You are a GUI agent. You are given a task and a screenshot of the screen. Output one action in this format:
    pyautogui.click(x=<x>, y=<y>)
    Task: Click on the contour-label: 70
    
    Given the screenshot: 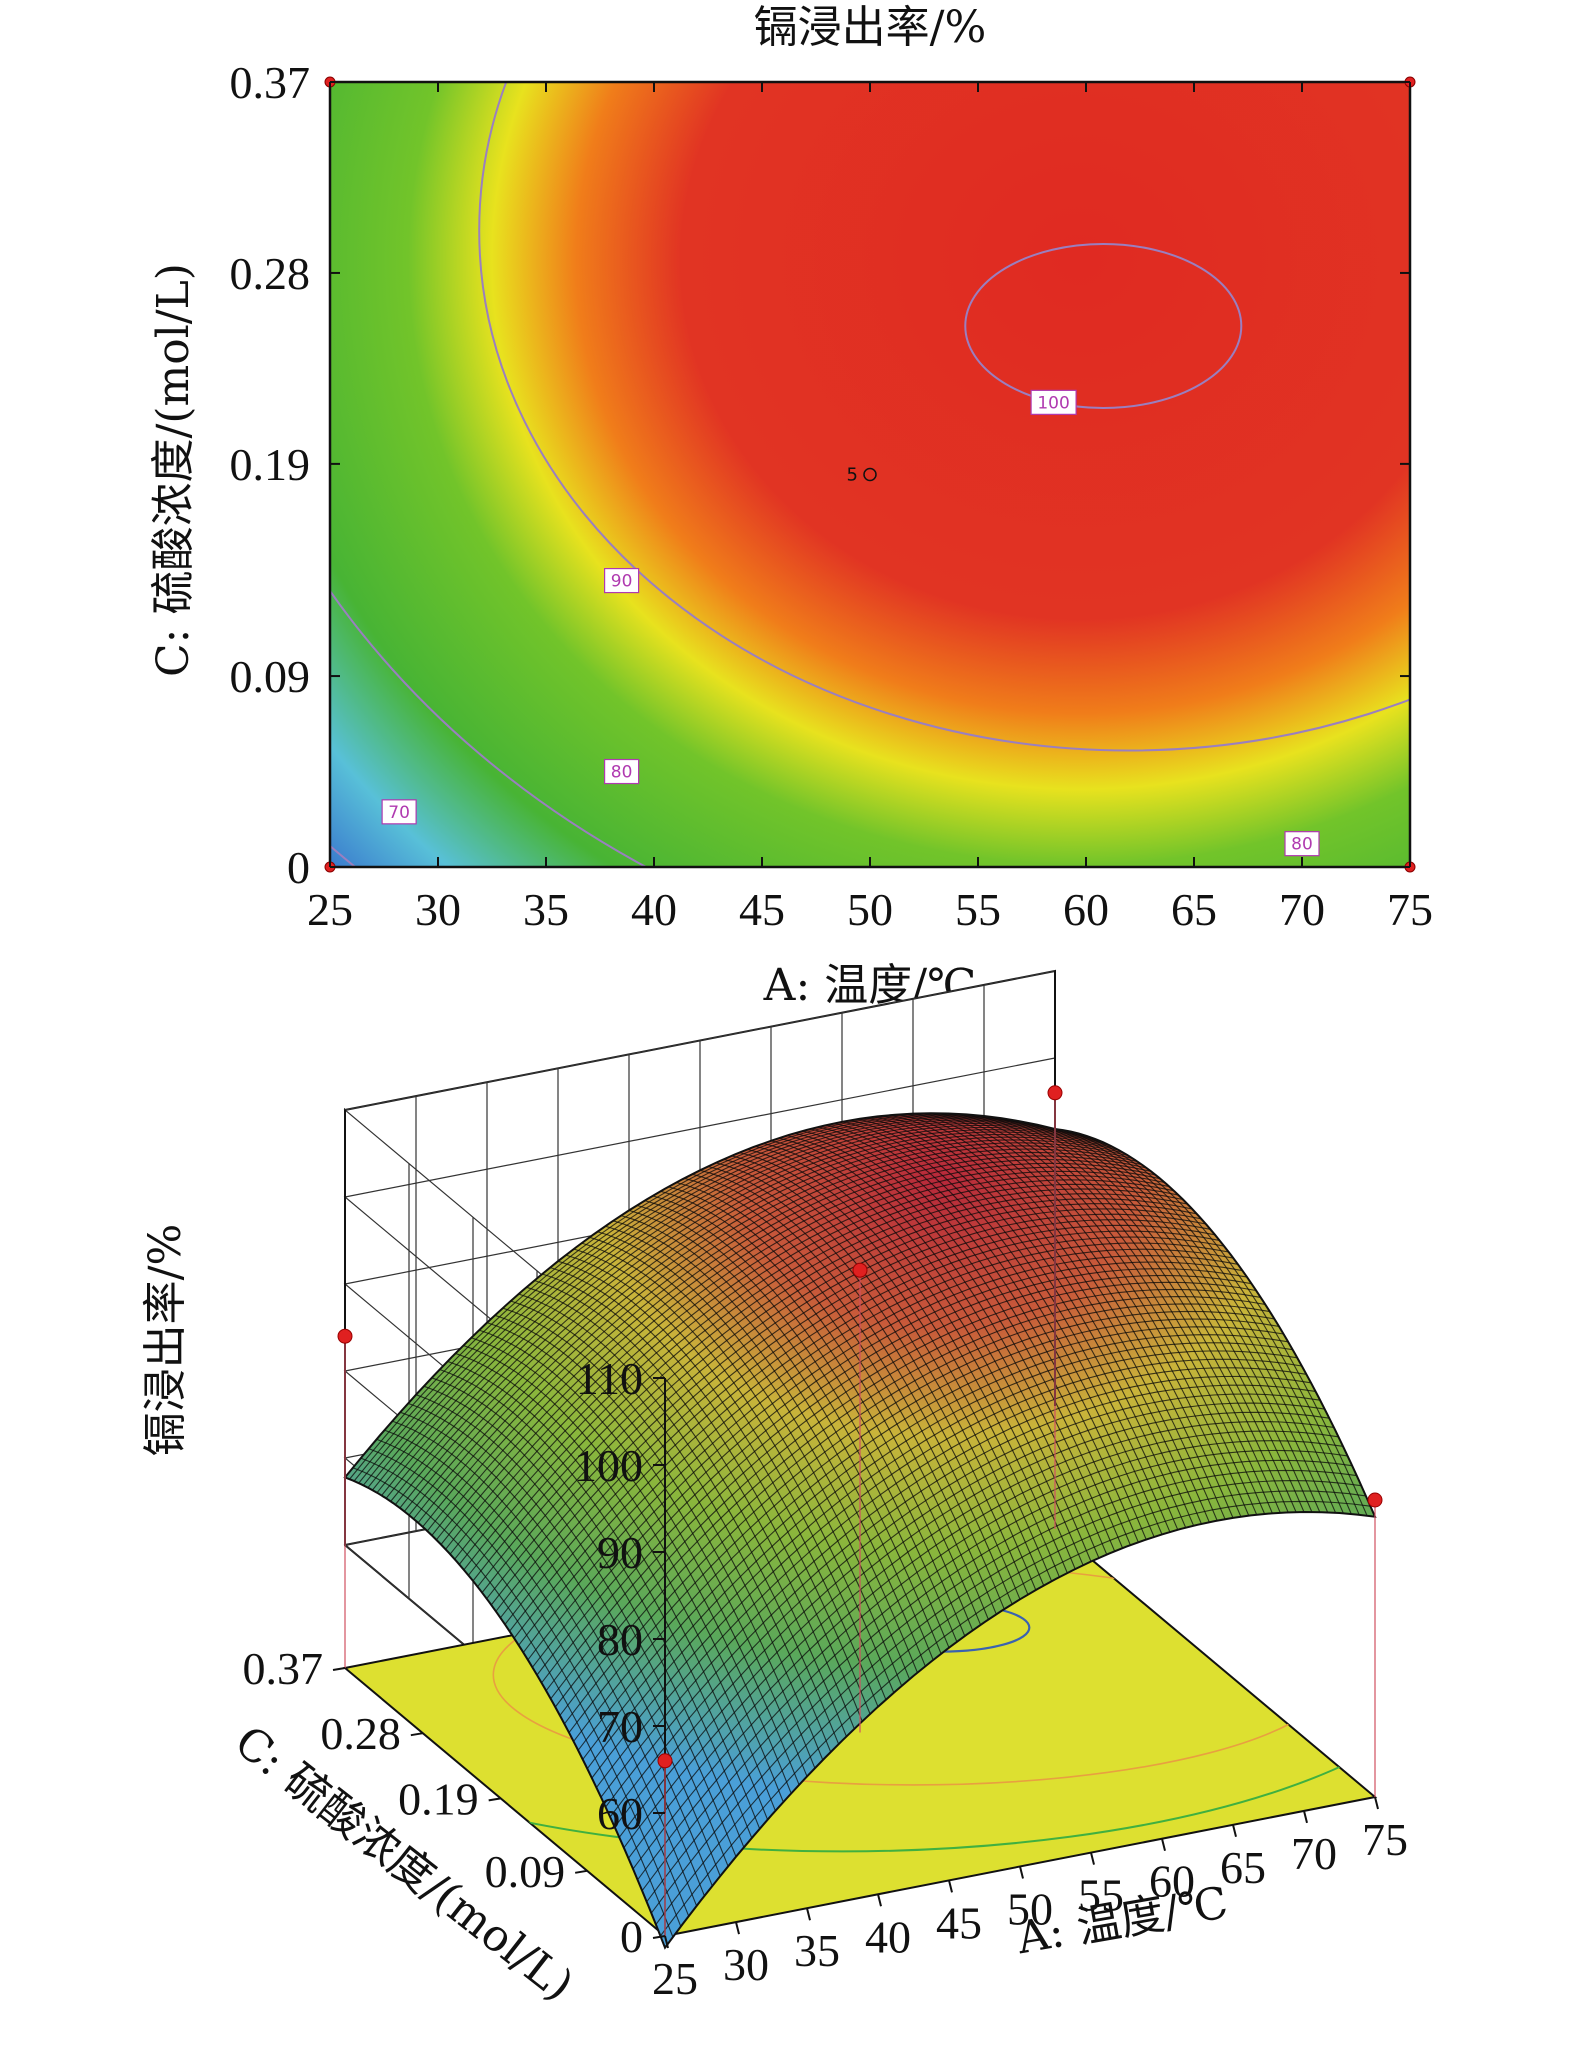 What is the action you would take?
    pyautogui.click(x=399, y=812)
    